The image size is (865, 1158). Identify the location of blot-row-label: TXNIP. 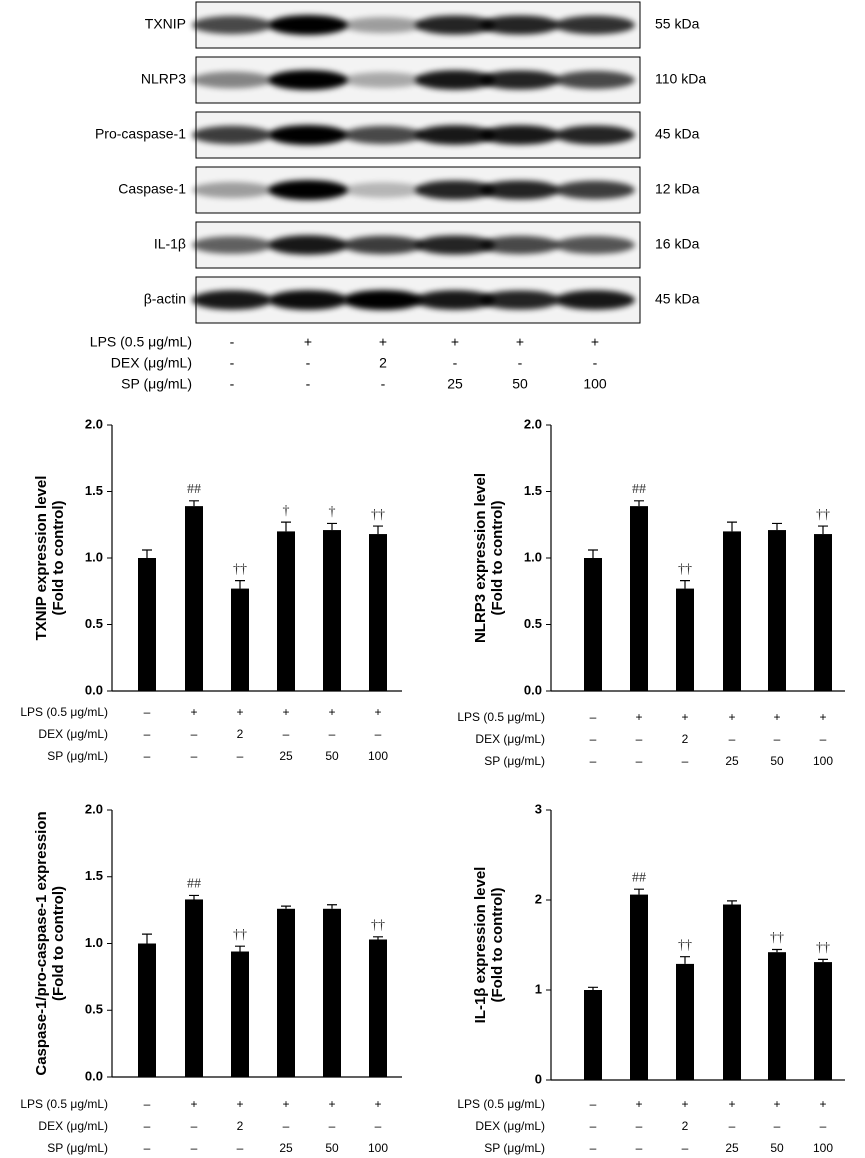
(165, 24).